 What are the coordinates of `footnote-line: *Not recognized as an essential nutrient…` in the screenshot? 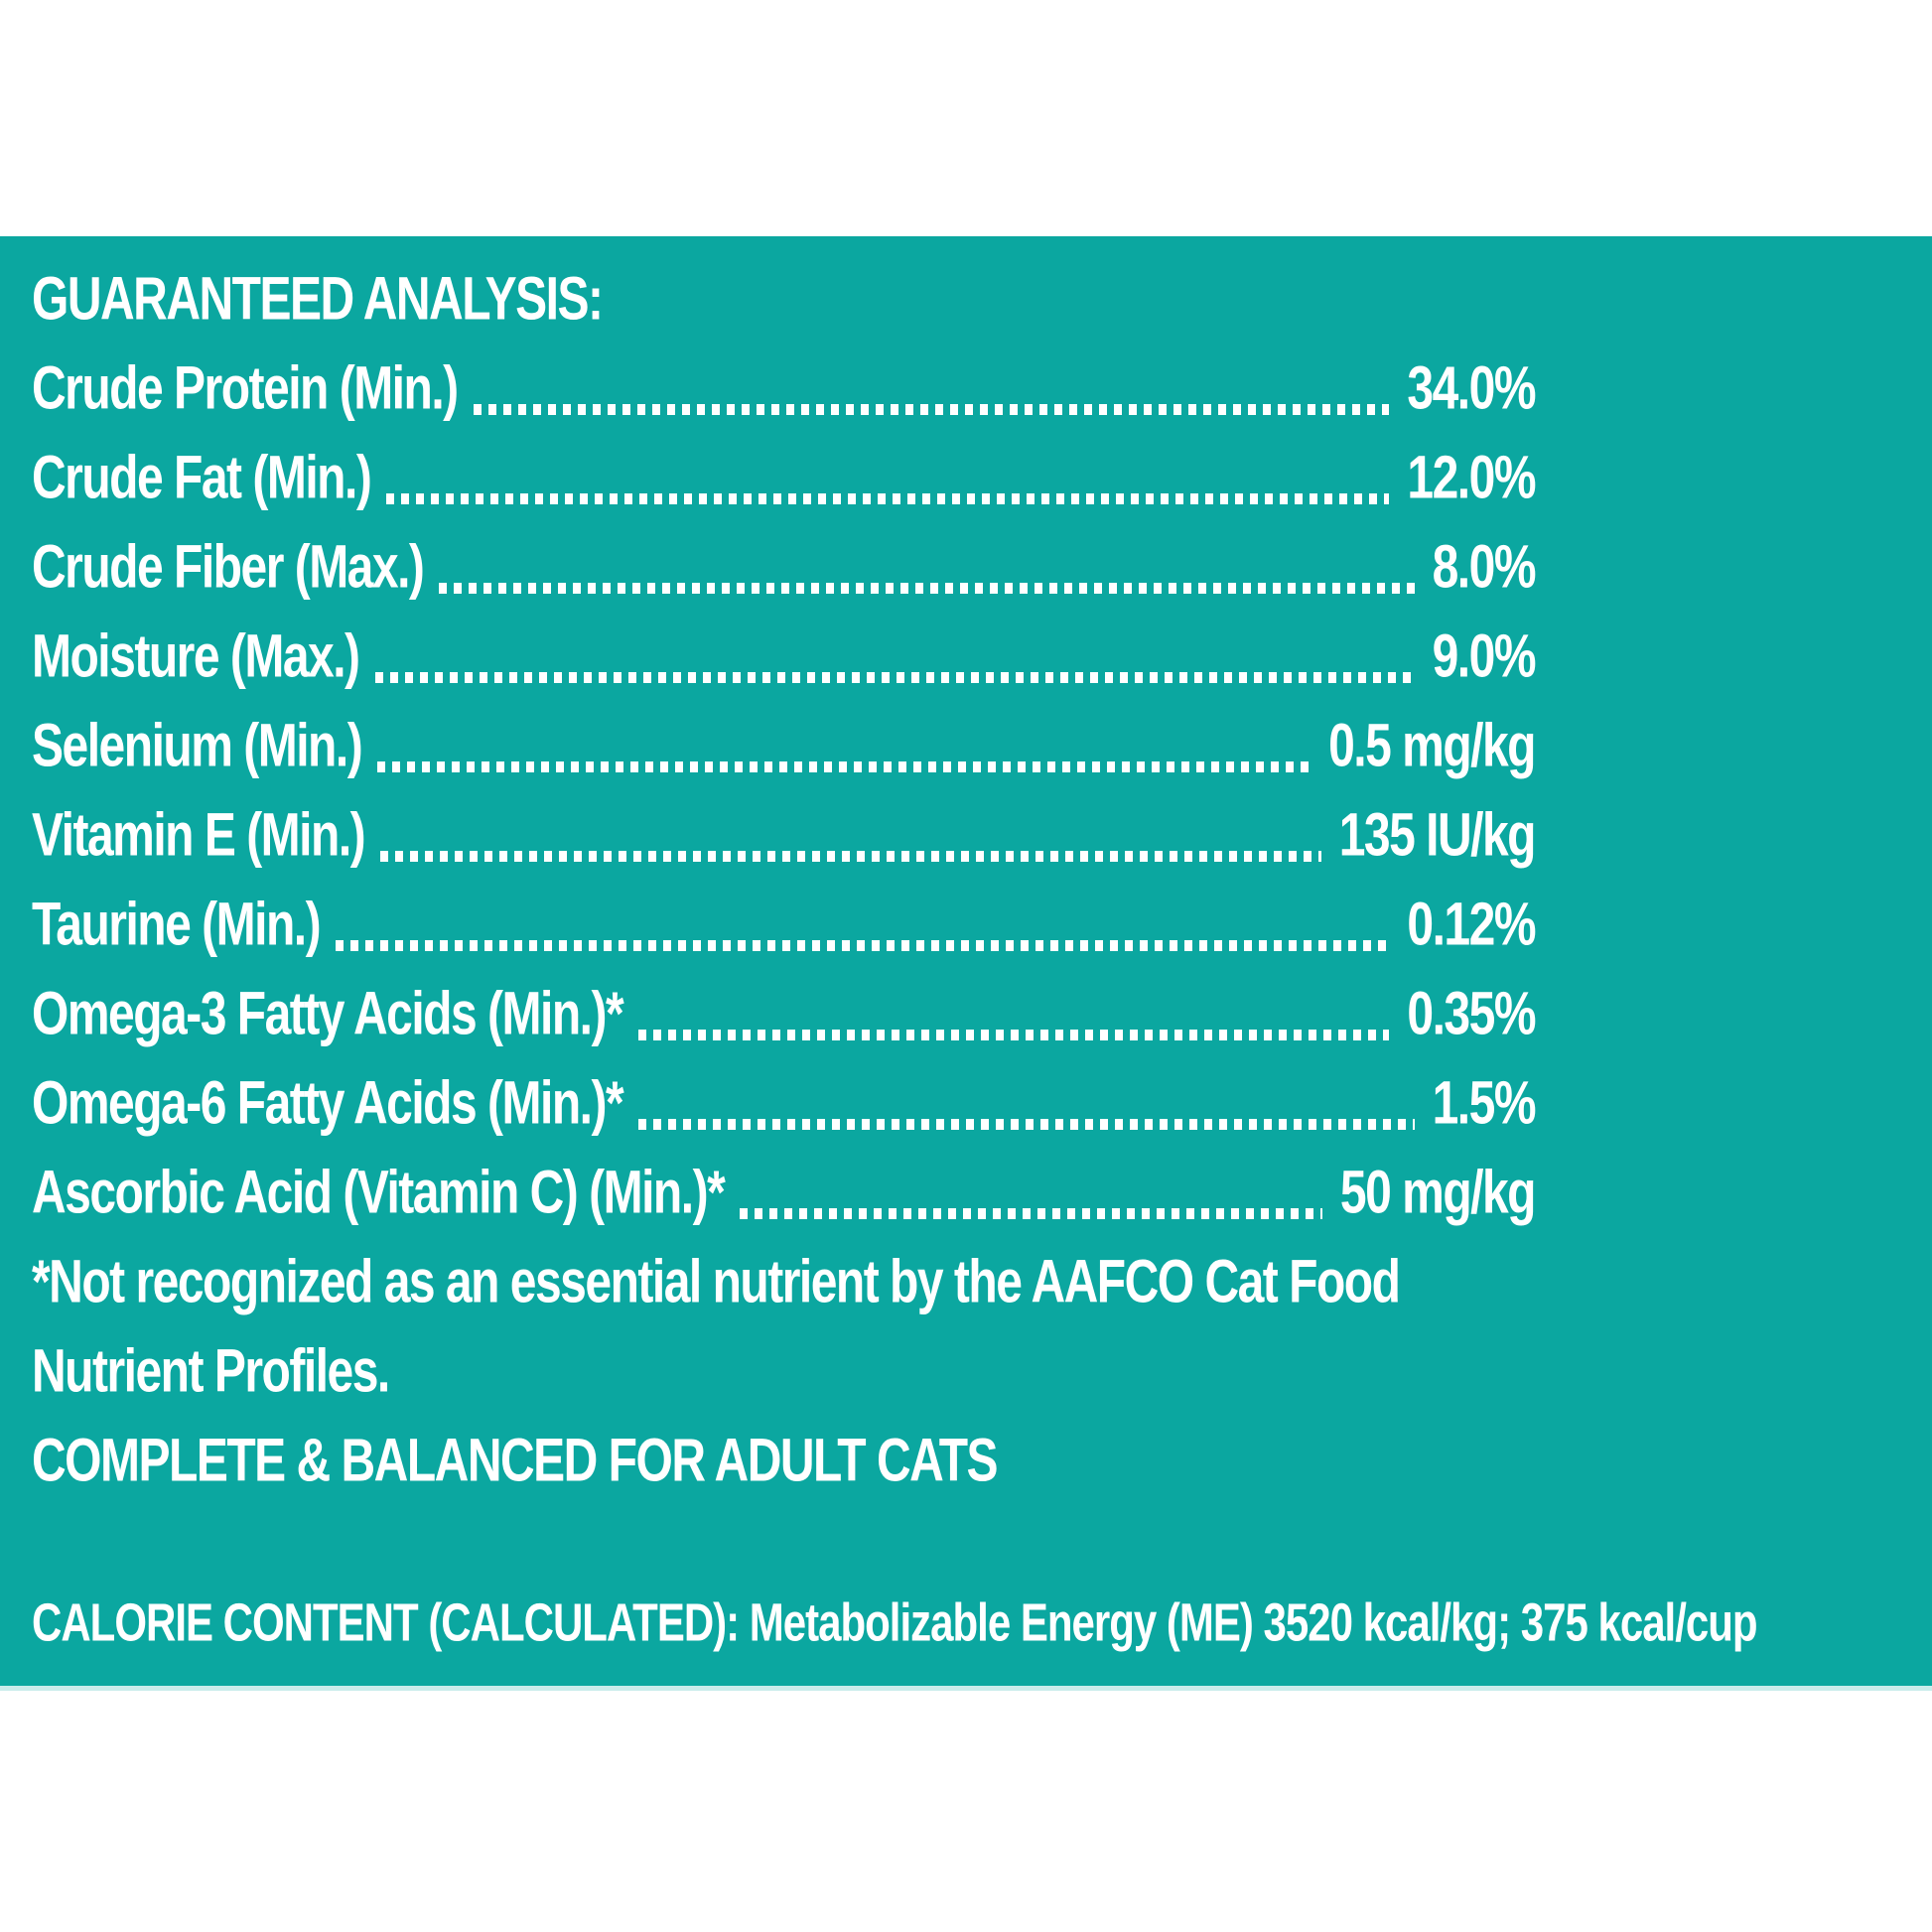 It's located at (784, 1289).